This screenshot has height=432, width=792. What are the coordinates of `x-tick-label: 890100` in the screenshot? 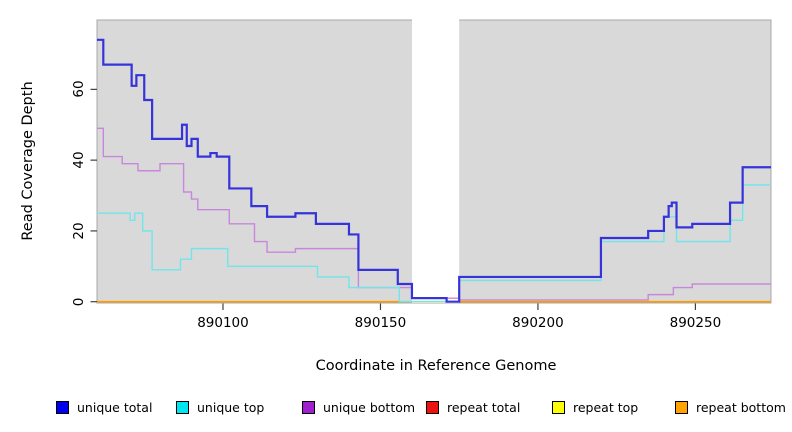 It's located at (223, 323).